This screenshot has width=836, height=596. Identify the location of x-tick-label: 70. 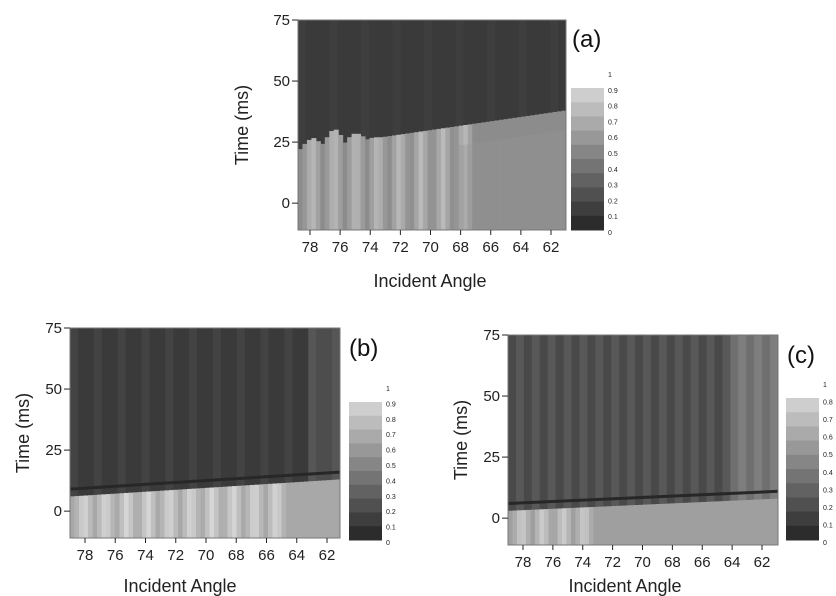
(206, 555).